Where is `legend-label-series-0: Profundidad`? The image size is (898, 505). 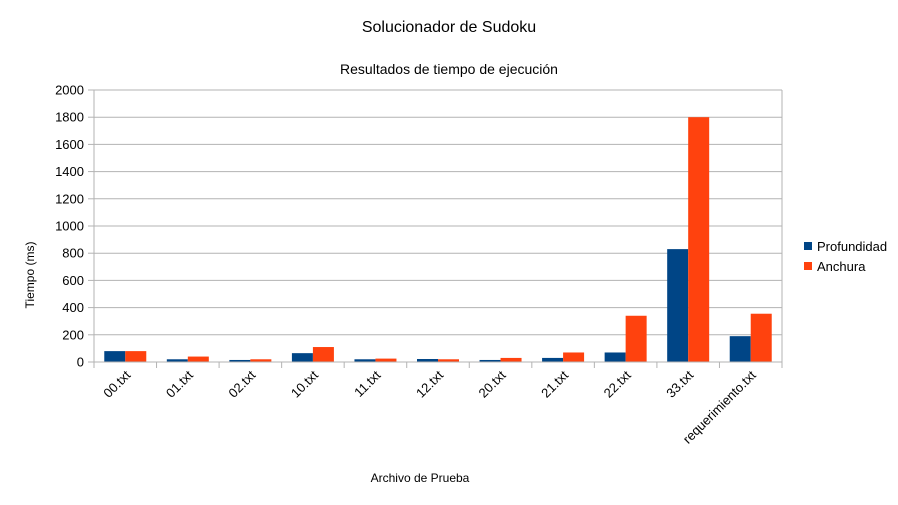
legend-label-series-0: Profundidad is located at coordinates (852, 246).